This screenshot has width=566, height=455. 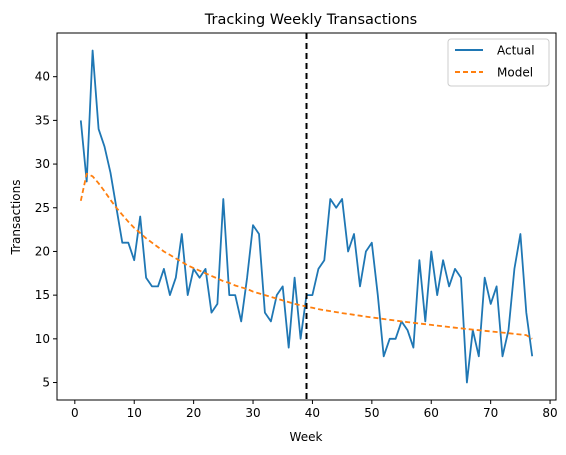 What do you see at coordinates (516, 51) in the screenshot?
I see `legend-actual-label: Actual` at bounding box center [516, 51].